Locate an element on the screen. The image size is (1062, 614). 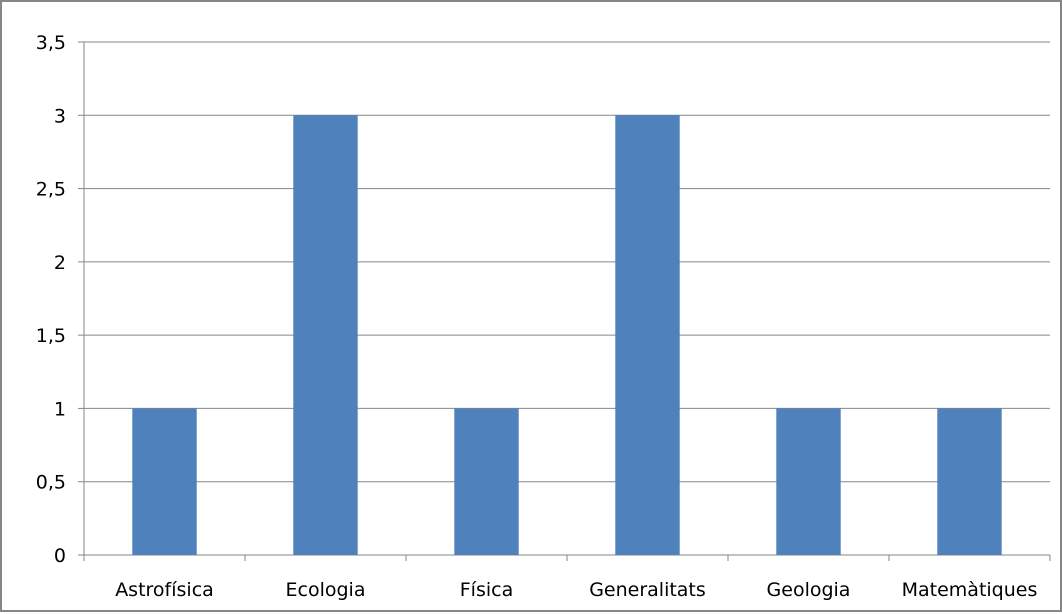
y-tick-label: 0,5 is located at coordinates (51, 483).